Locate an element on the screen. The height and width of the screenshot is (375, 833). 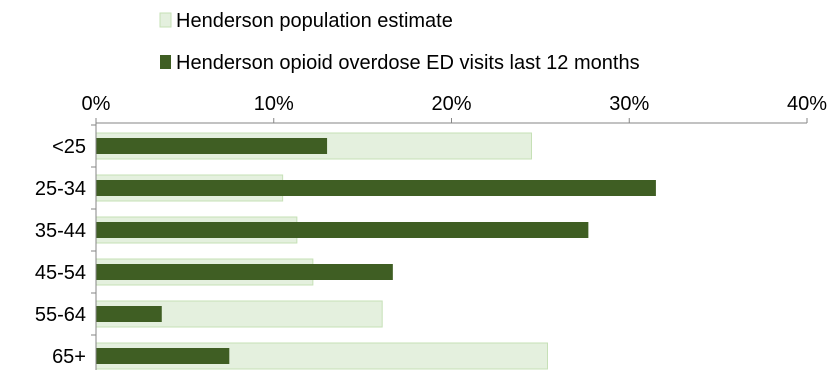
x-tick-label-20: 20% is located at coordinates (451, 104).